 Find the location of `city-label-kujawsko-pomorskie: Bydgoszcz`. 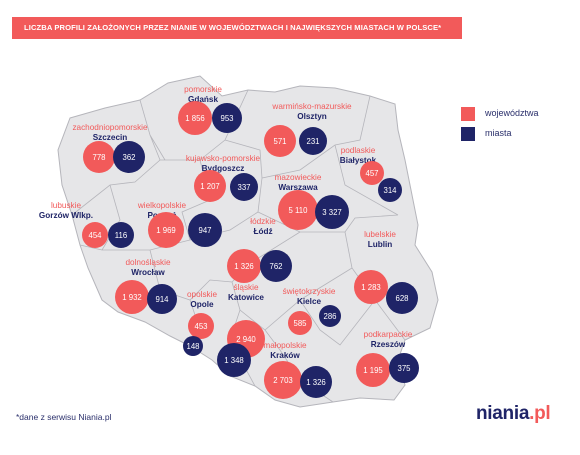

city-label-kujawsko-pomorskie: Bydgoszcz is located at coordinates (223, 168).